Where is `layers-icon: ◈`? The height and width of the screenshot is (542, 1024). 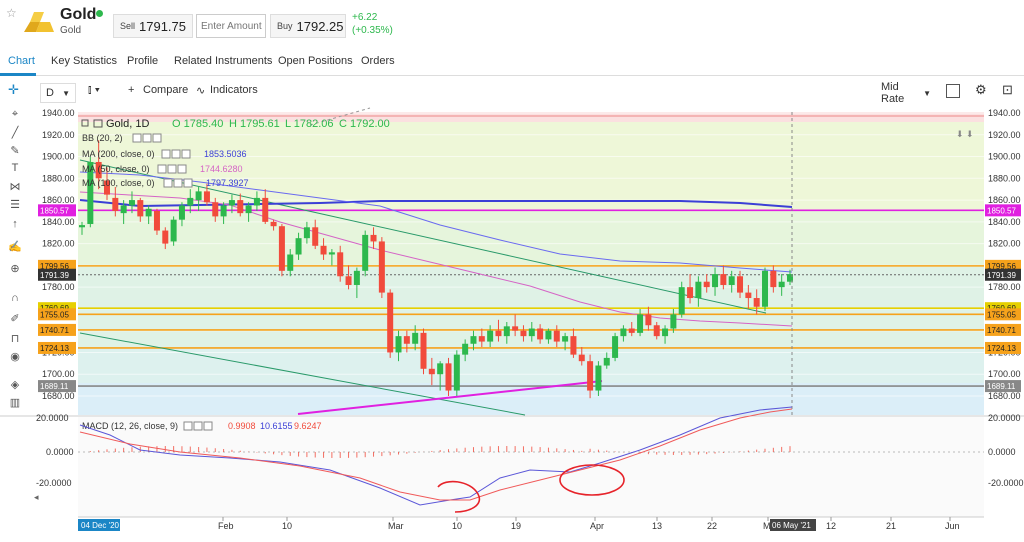 layers-icon: ◈ is located at coordinates (15, 385).